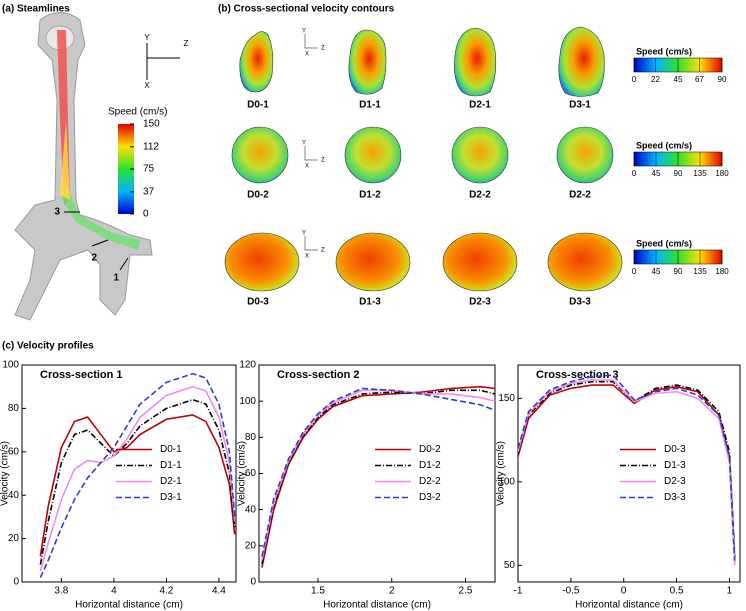  Describe the element at coordinates (258, 195) in the screenshot. I see `contour-label: D0-2` at that location.